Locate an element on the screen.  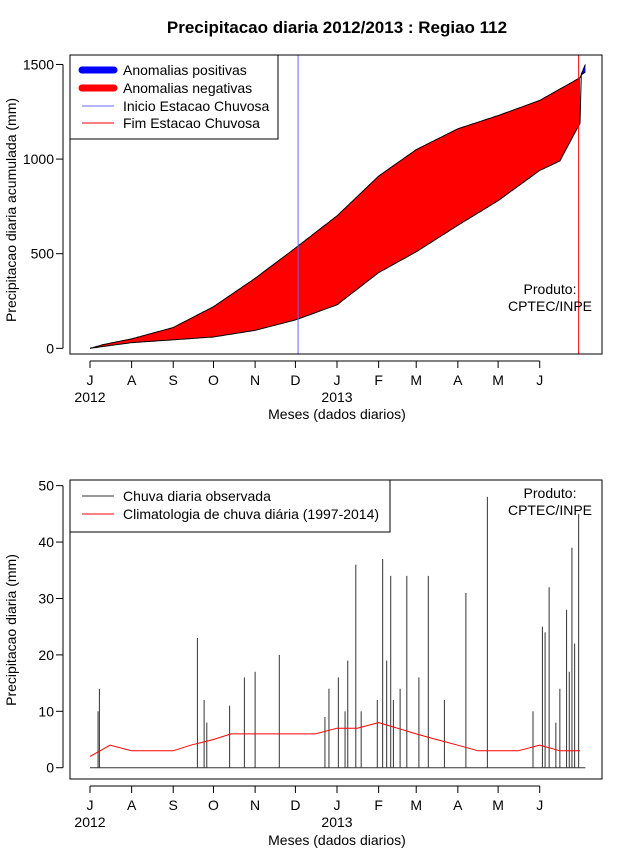
legend-label-start: Inicio Estacao Chuvosa is located at coordinates (196, 106).